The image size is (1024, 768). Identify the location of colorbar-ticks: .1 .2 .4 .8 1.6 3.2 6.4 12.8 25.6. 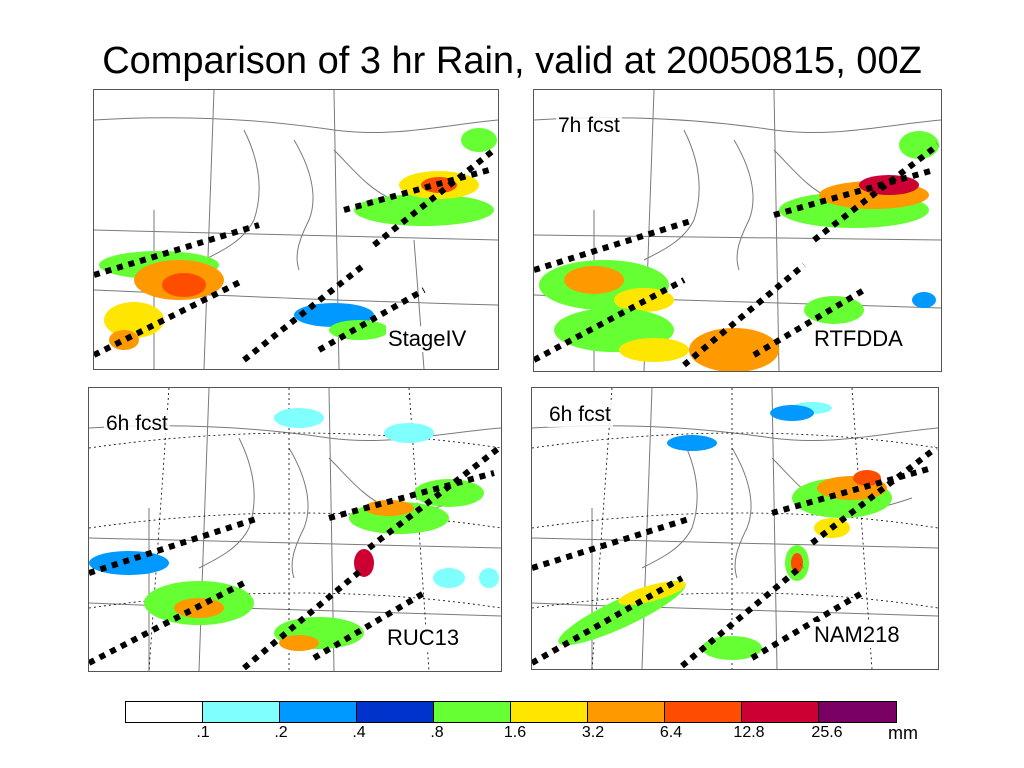
(525, 735).